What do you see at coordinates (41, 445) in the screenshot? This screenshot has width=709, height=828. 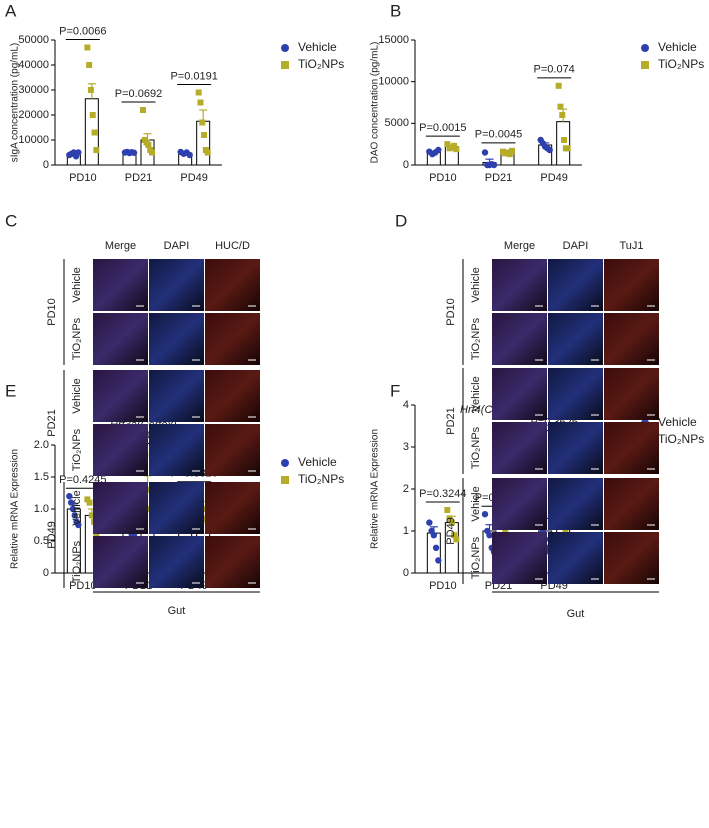 I see `y-tick-label: 2.0` at bounding box center [41, 445].